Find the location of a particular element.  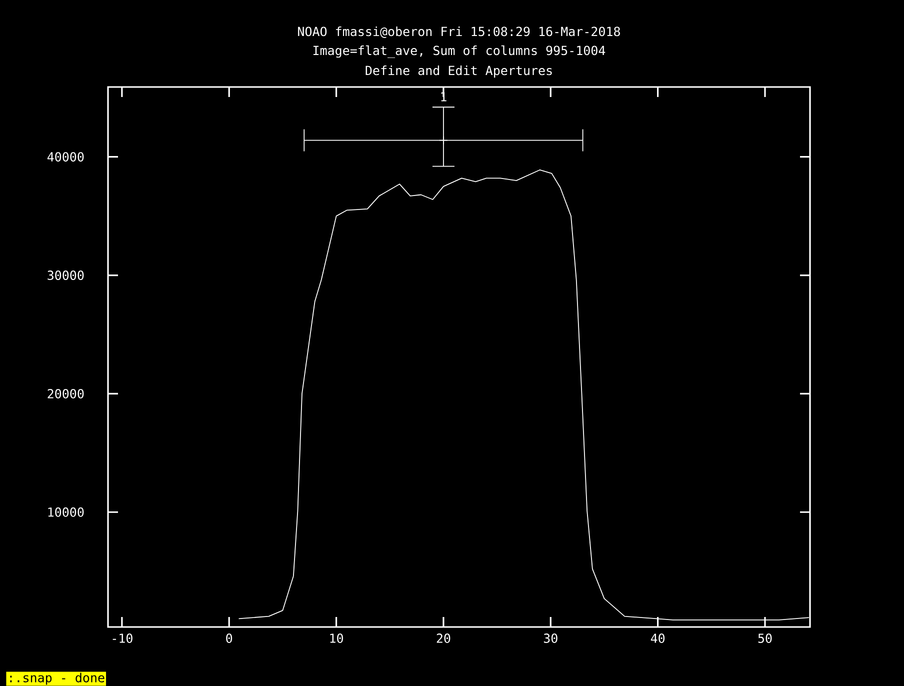

chart-subtitle: Image=flat_ave, Sum of columns 995-1004 is located at coordinates (459, 51).